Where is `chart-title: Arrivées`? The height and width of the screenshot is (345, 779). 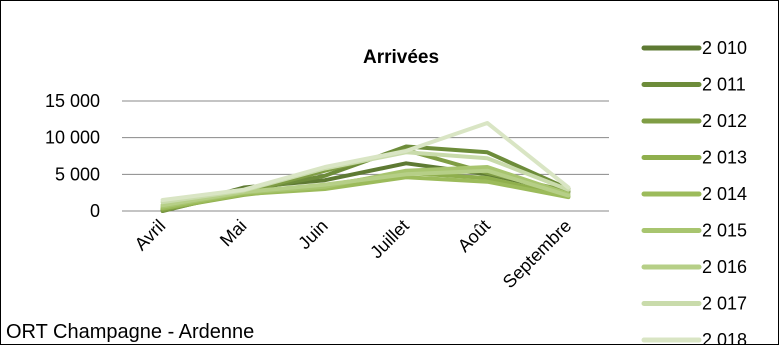
chart-title: Arrivées is located at coordinates (401, 57).